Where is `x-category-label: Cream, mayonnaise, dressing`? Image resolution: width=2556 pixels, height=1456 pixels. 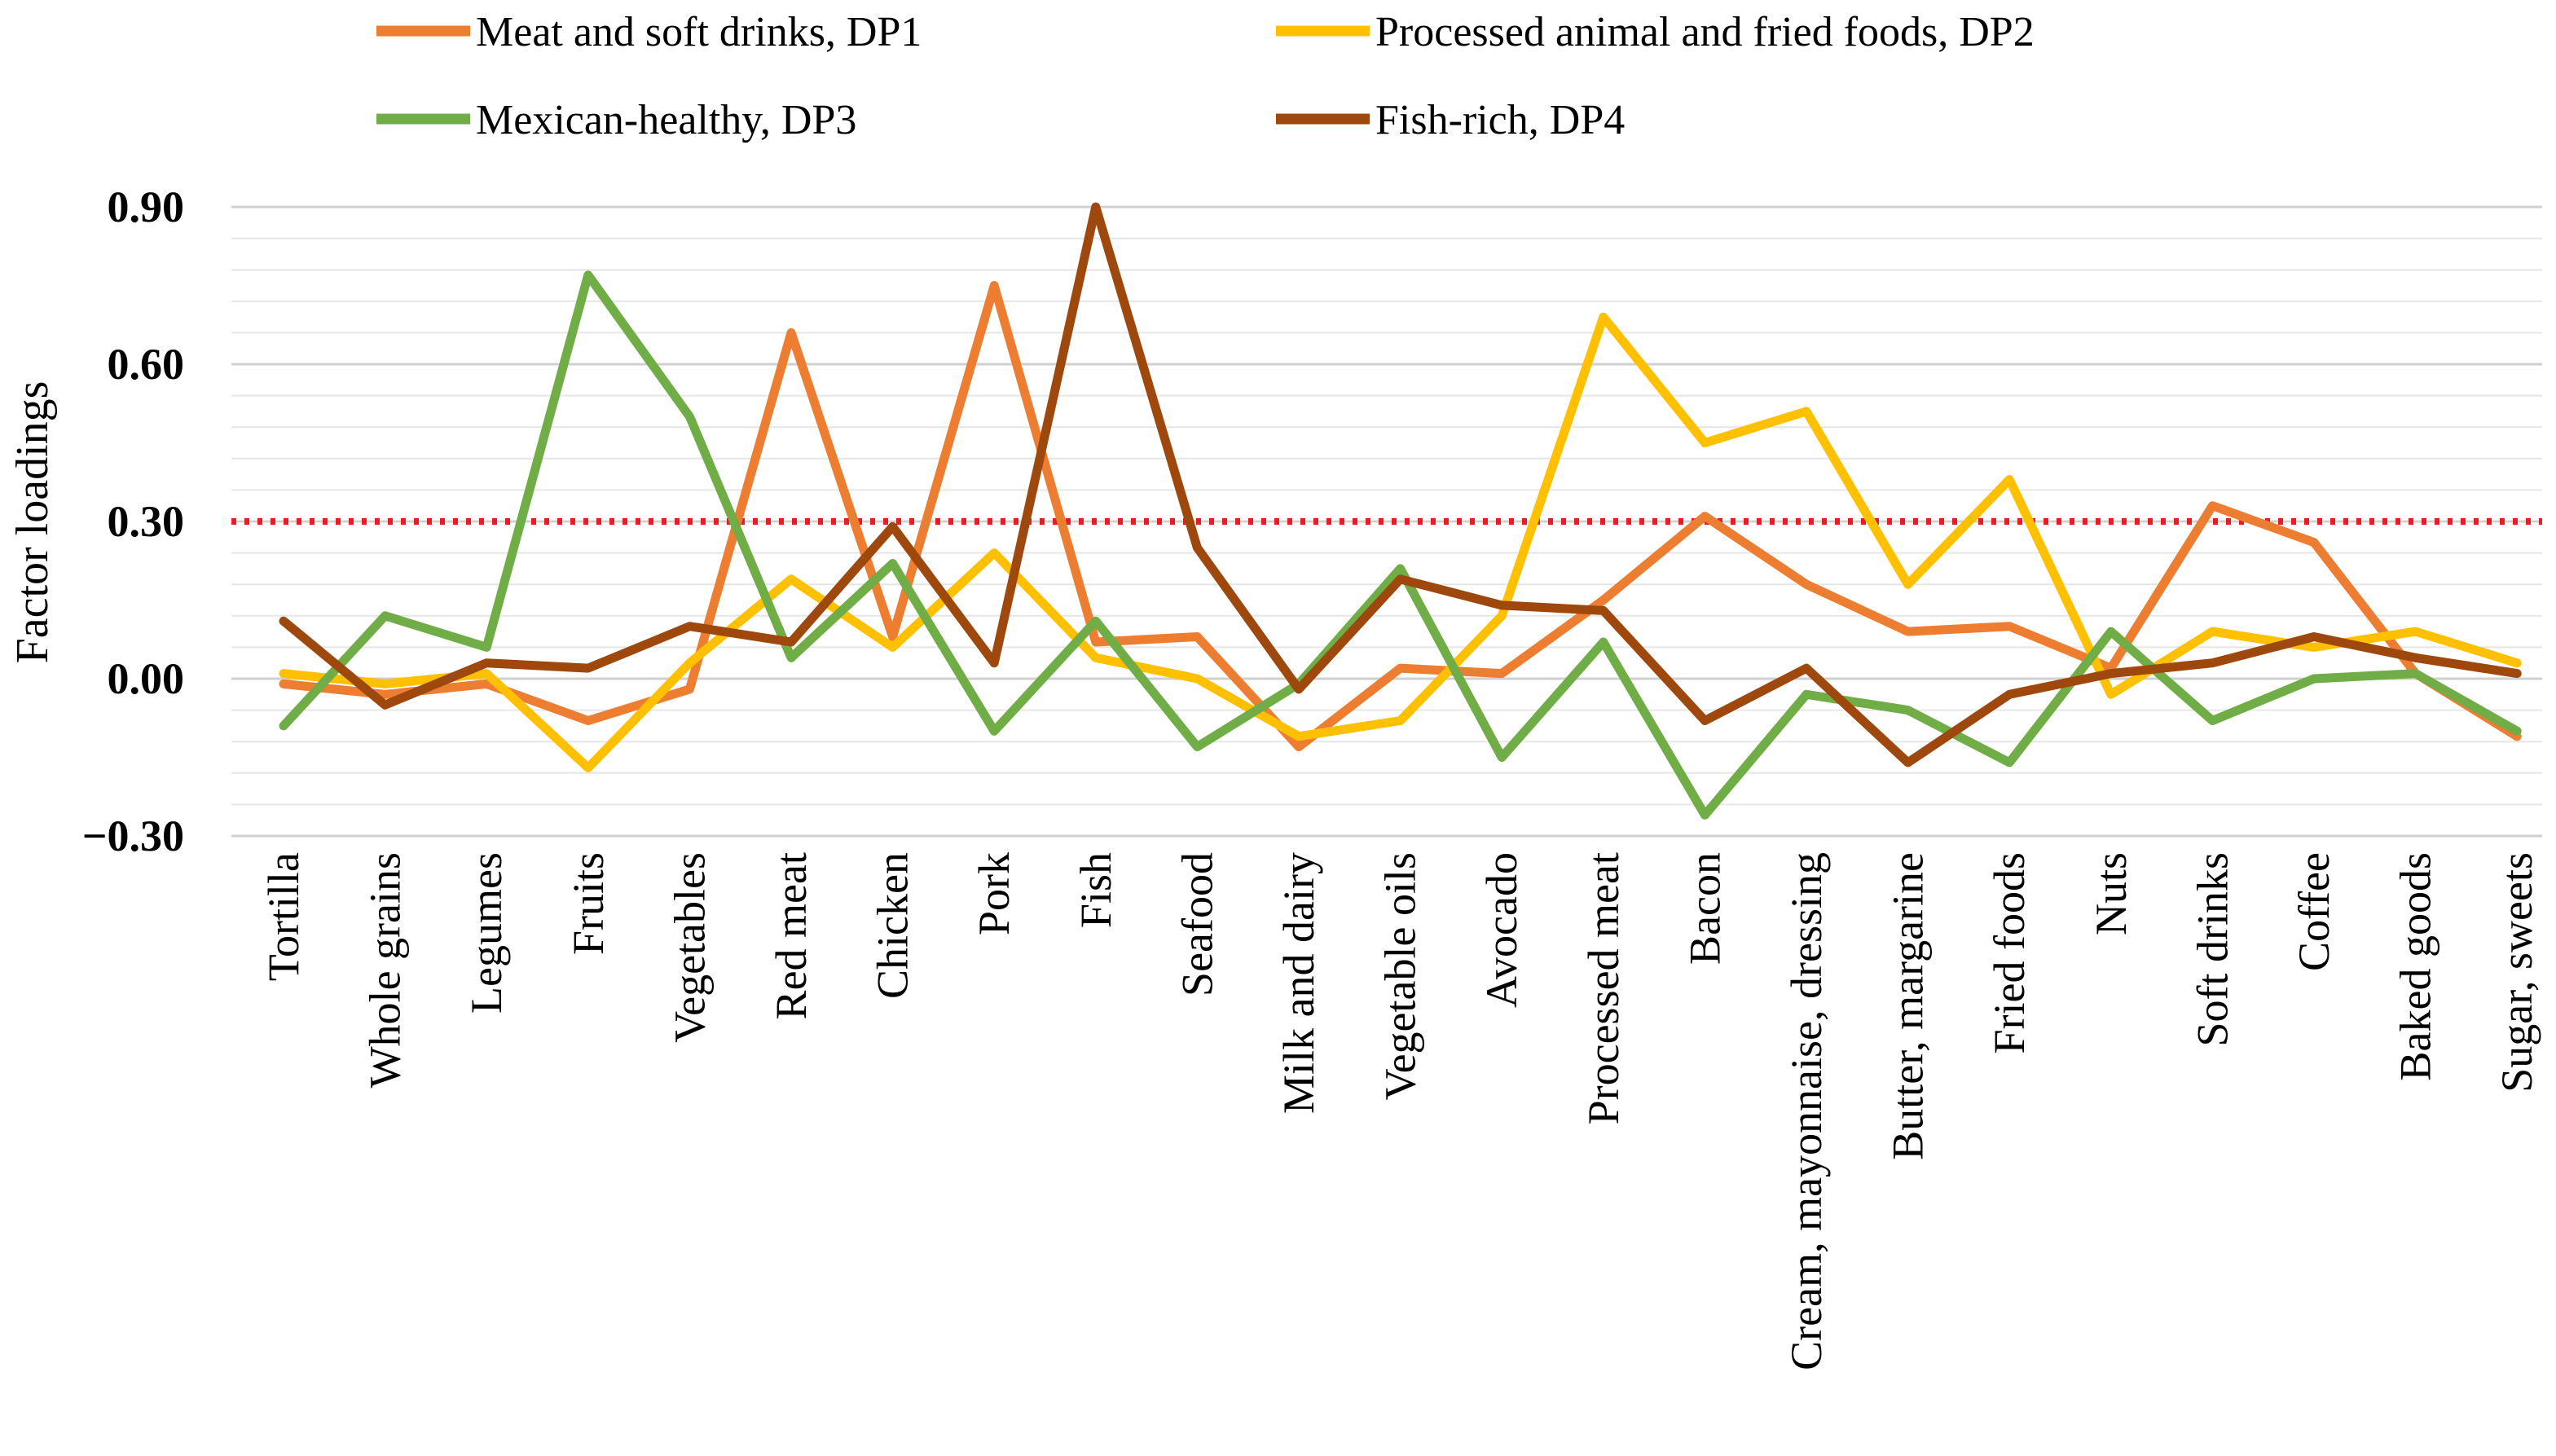 x-category-label: Cream, mayonnaise, dressing is located at coordinates (1806, 1111).